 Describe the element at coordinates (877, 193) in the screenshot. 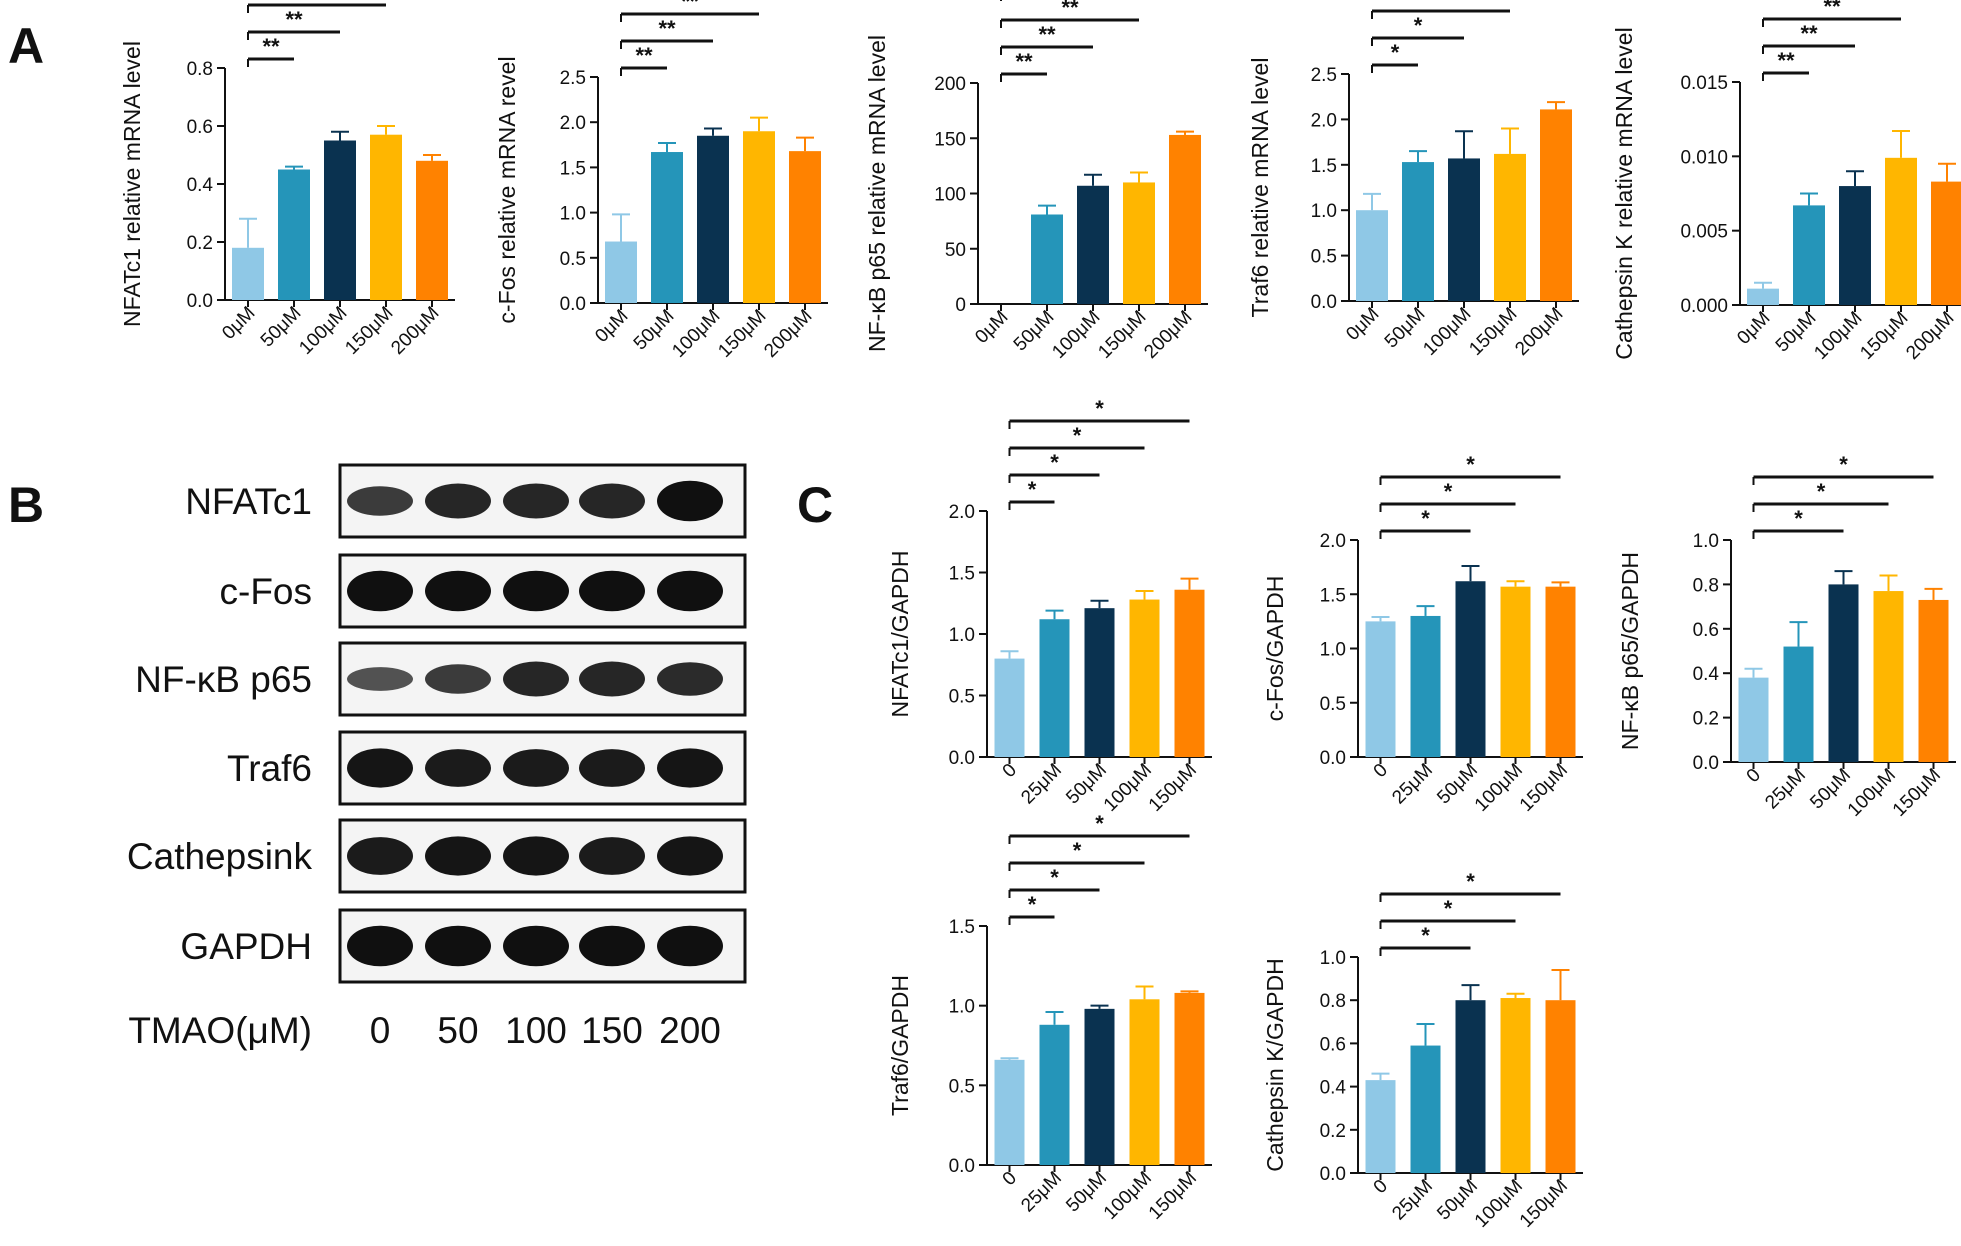

I see `y-axis-label: NF-κB p65 relative mRNA level` at that location.